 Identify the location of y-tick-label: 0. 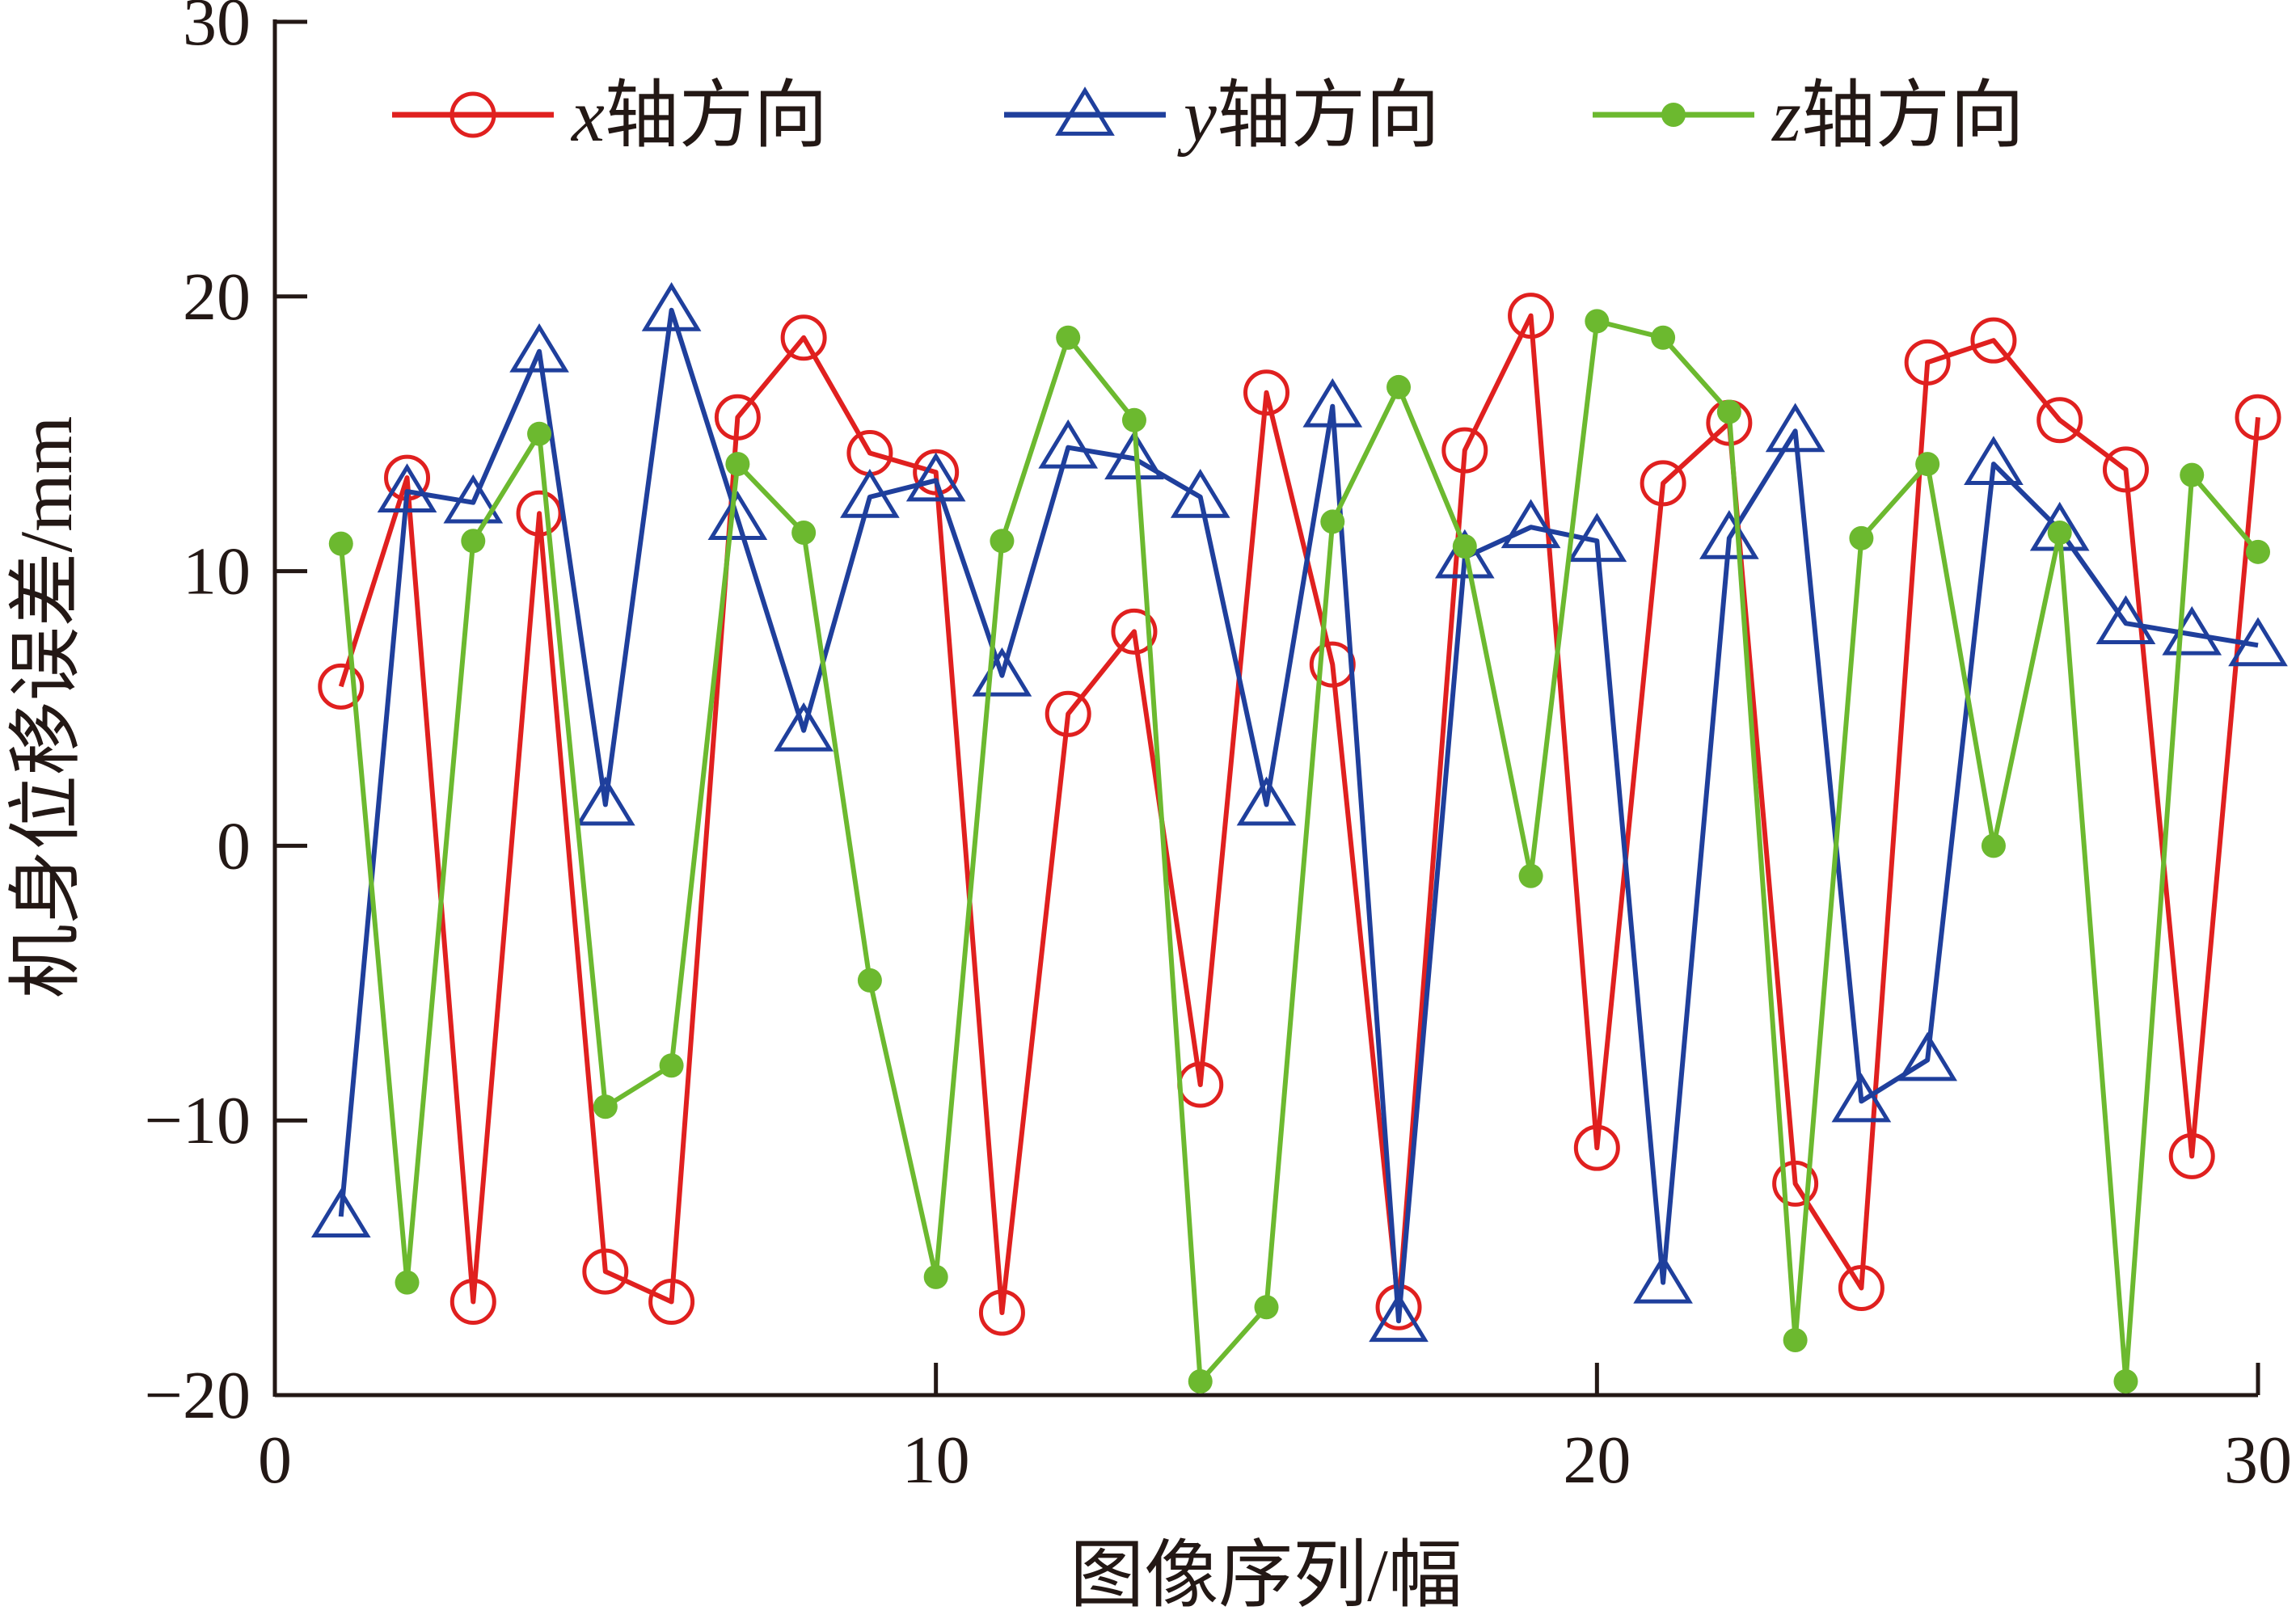
(234, 845).